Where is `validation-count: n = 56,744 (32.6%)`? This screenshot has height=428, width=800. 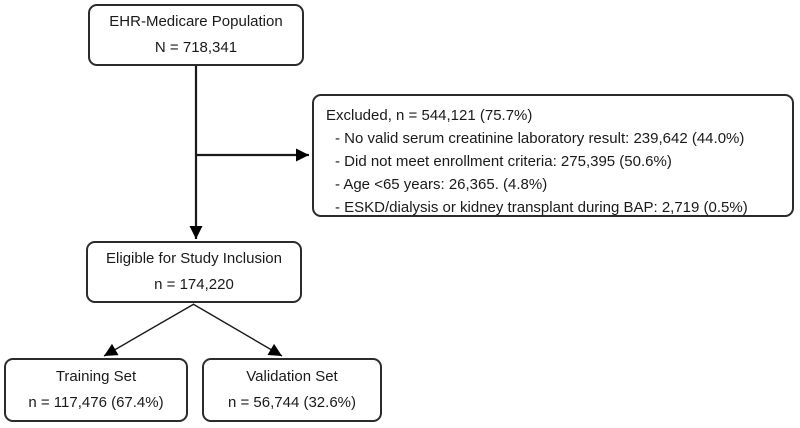 validation-count: n = 56,744 (32.6%) is located at coordinates (291, 402).